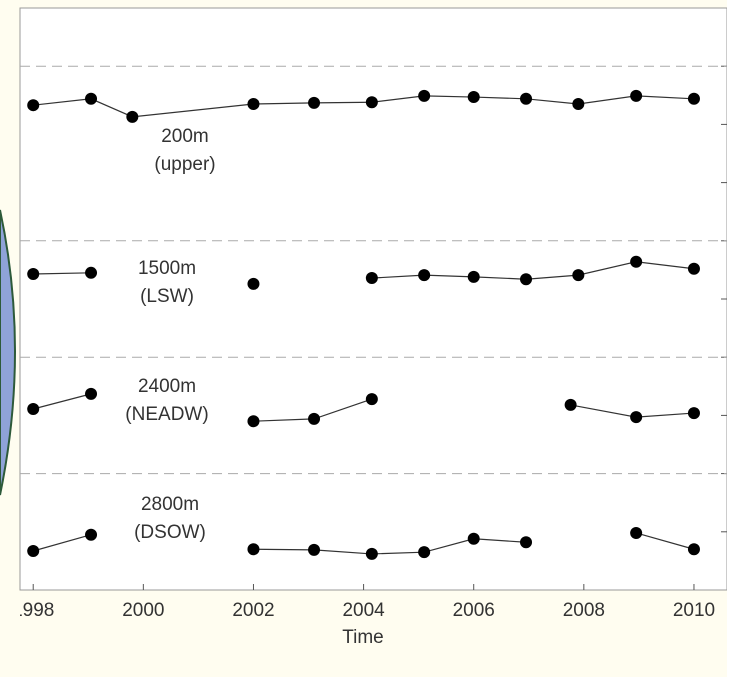  Describe the element at coordinates (143, 610) in the screenshot. I see `x-tick-label: 2000` at that location.